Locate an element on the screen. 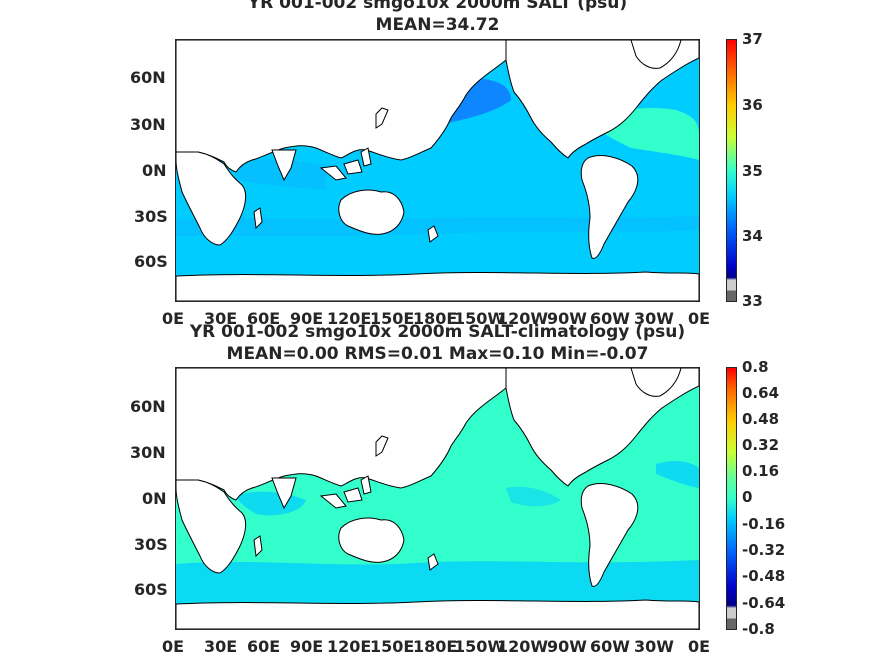 The width and height of the screenshot is (875, 656). top-indonesia is located at coordinates (345, 164).